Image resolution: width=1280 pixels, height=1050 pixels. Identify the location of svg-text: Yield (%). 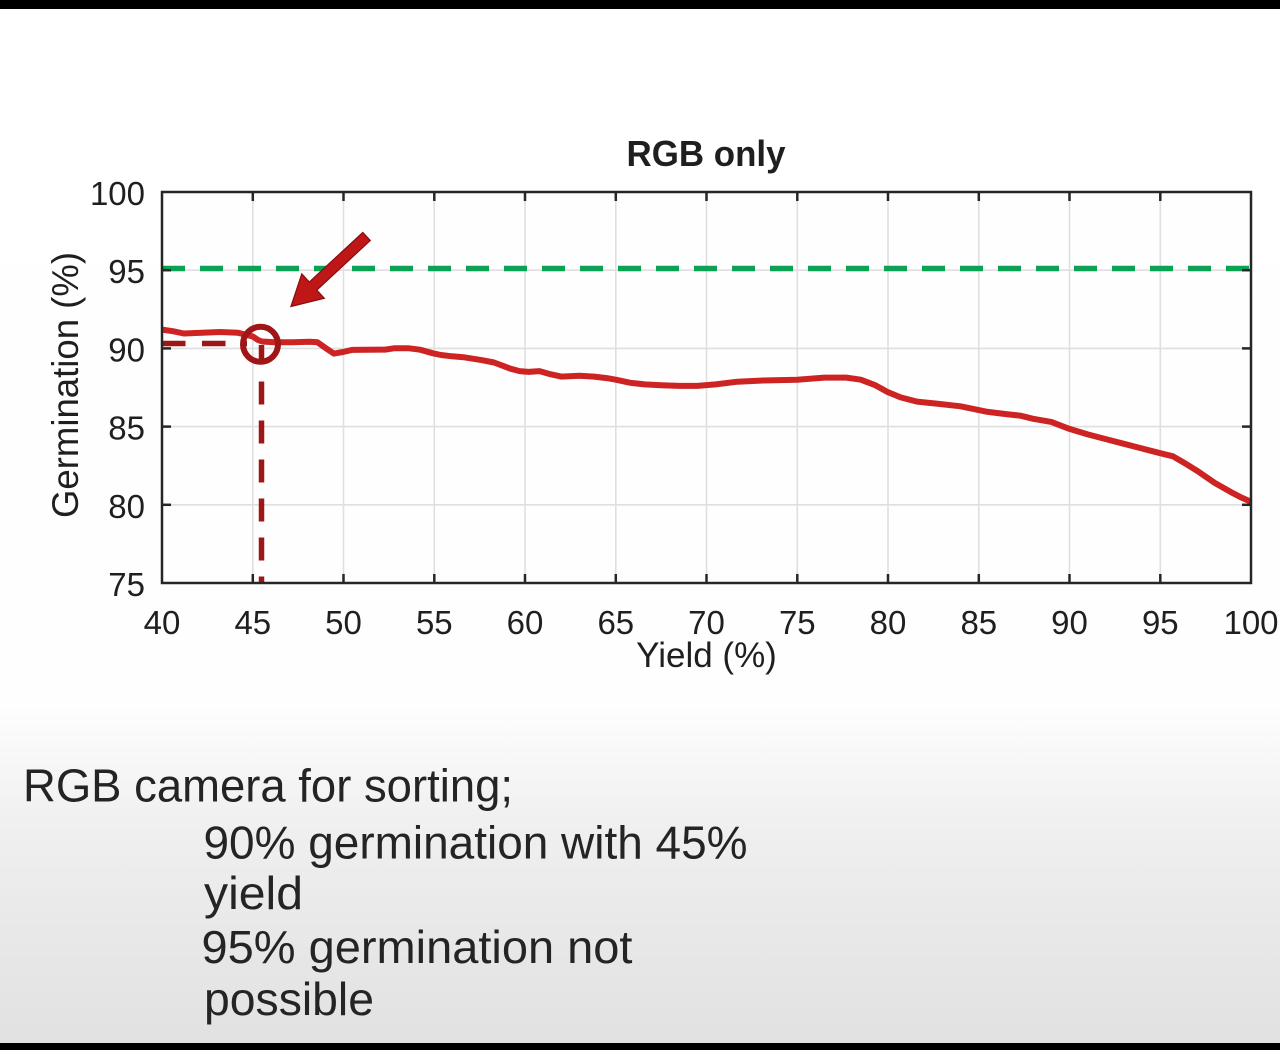
(706, 655).